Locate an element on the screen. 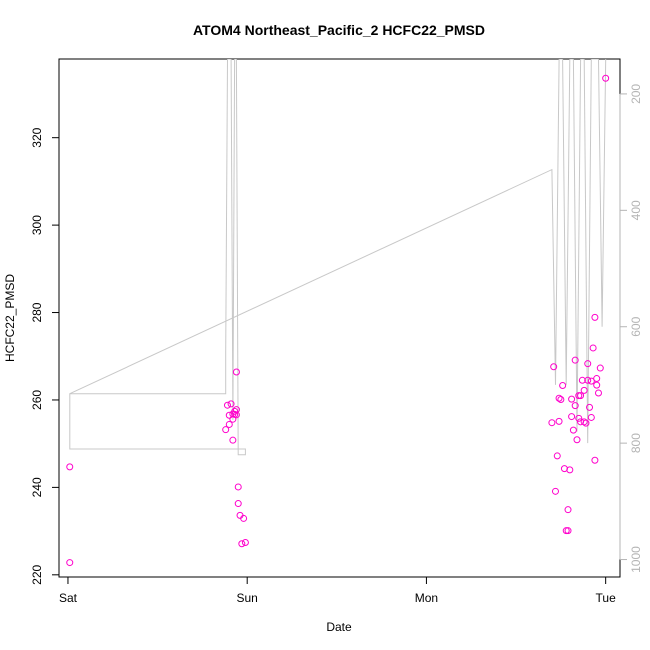 This screenshot has width=650, height=650. y-tick-label: 300 is located at coordinates (37, 225).